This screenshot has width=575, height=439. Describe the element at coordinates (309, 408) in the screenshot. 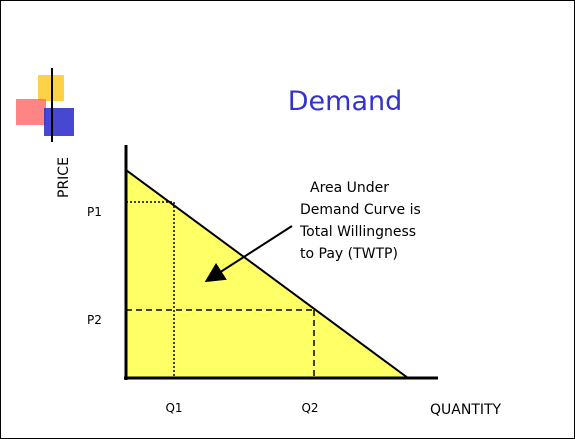

I see `quantity-label: Q2` at that location.